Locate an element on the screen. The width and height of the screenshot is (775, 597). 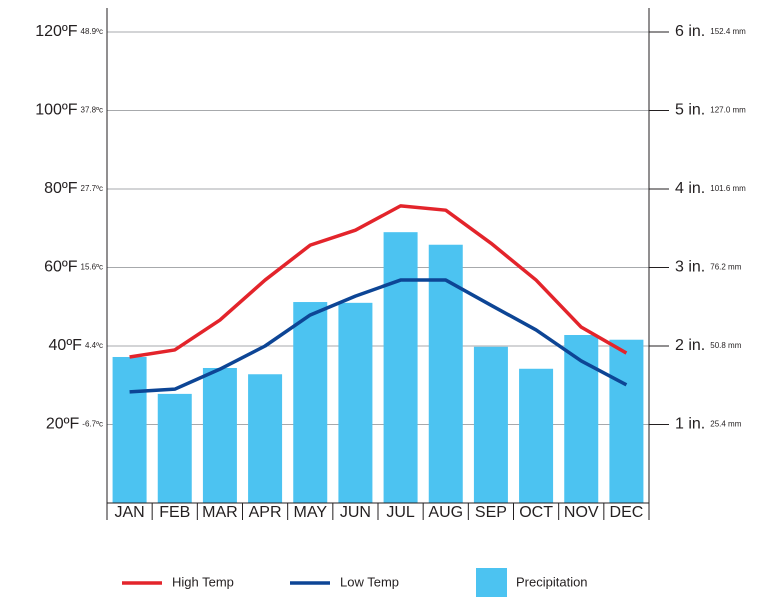
y2-tick-main: 4 in. is located at coordinates (690, 188).